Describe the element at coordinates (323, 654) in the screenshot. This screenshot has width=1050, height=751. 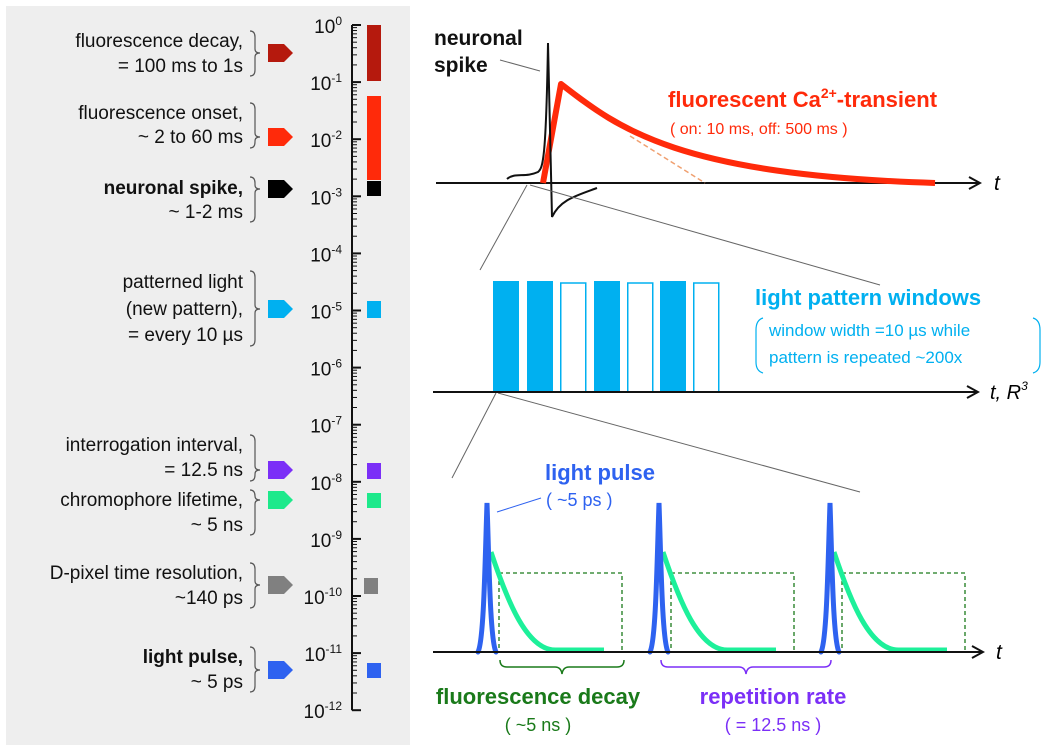
I see `axis-tick-label: 10⁻¹¹` at that location.